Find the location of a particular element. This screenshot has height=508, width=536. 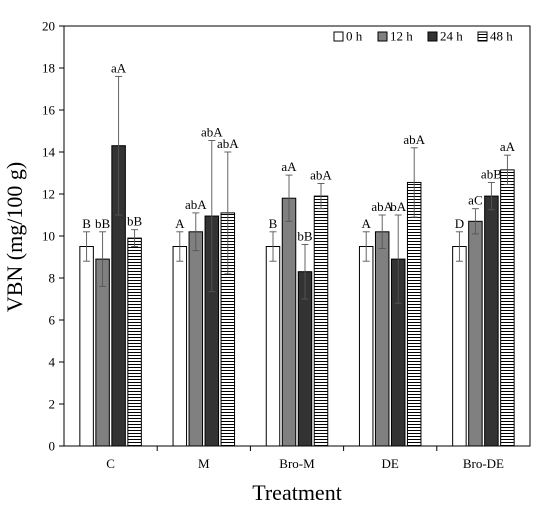

x-axis-title: Treatment is located at coordinates (297, 492).